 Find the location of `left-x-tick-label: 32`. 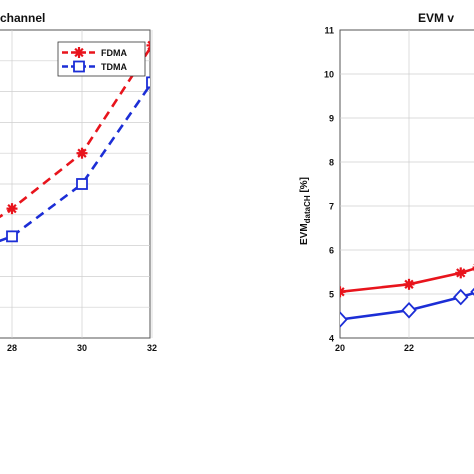

left-x-tick-label: 32 is located at coordinates (152, 348).